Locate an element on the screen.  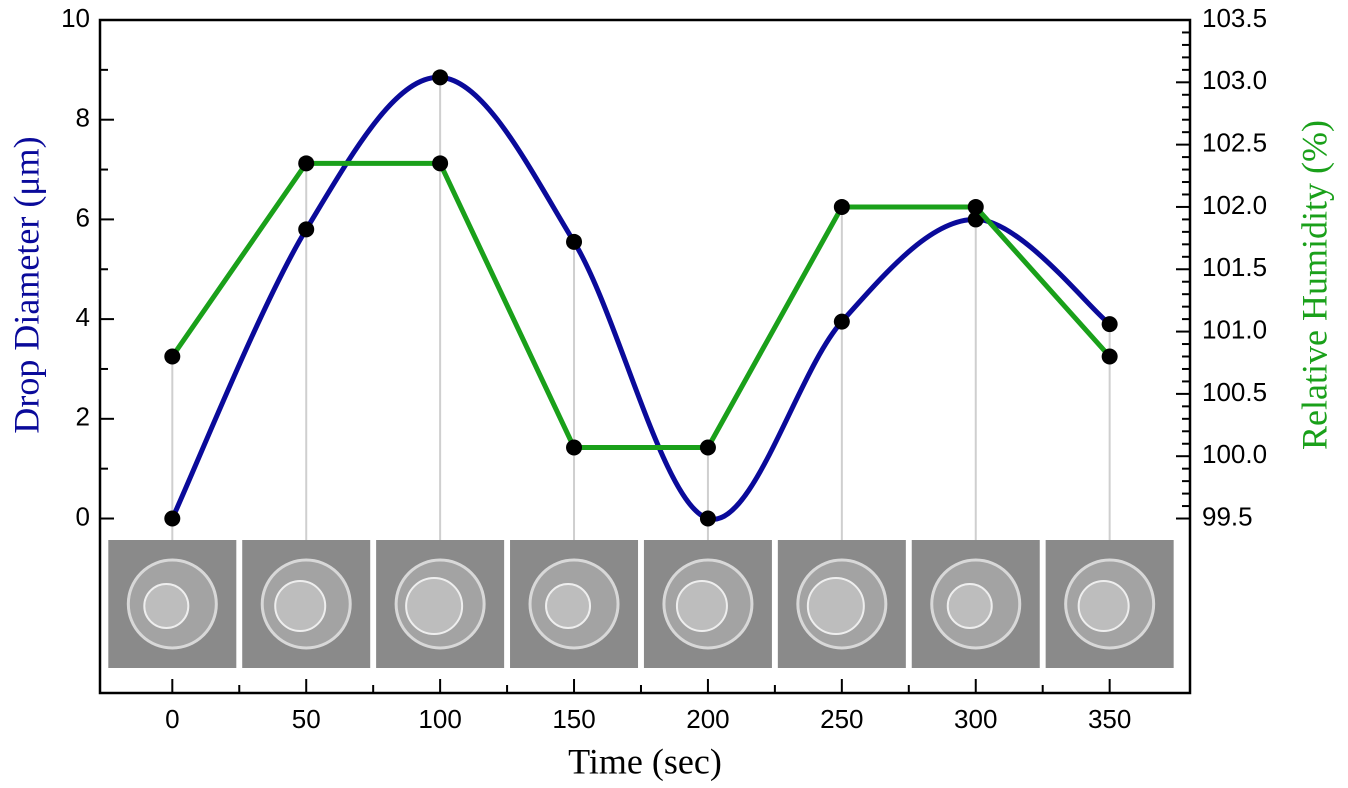
y2-tick-label: 102.5 is located at coordinates (1234, 143).